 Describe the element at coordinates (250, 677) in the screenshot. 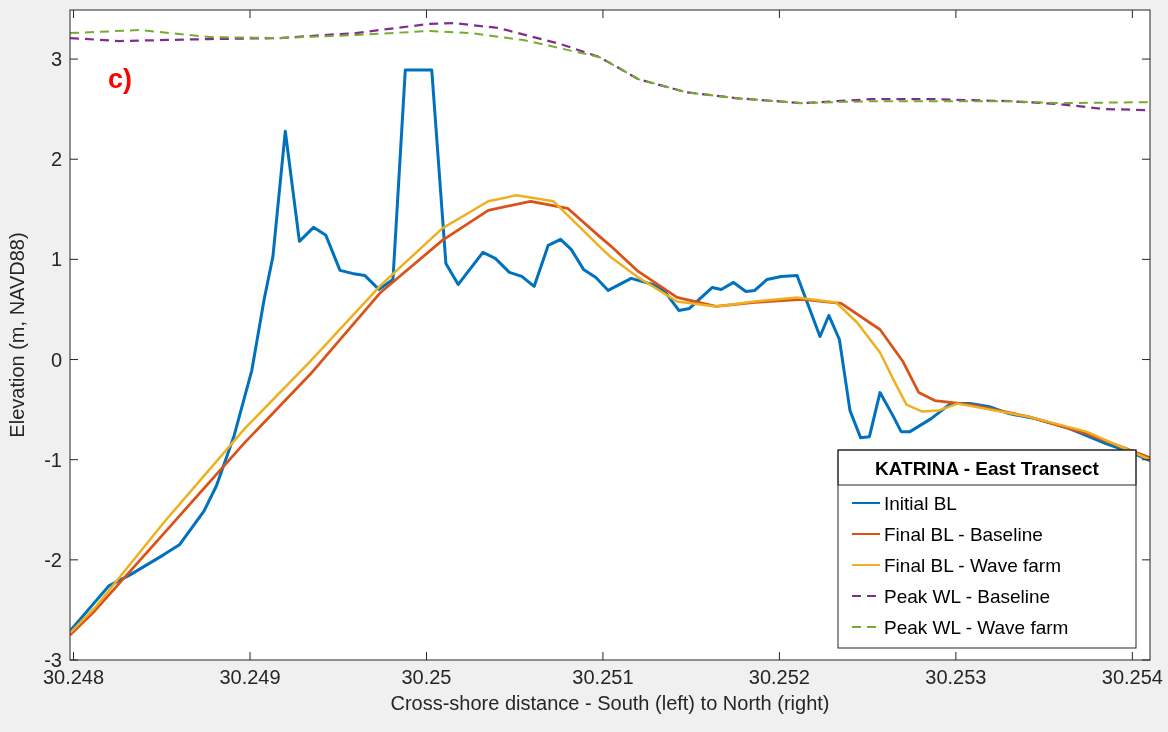

I see `x-tick-label: 30.249` at that location.